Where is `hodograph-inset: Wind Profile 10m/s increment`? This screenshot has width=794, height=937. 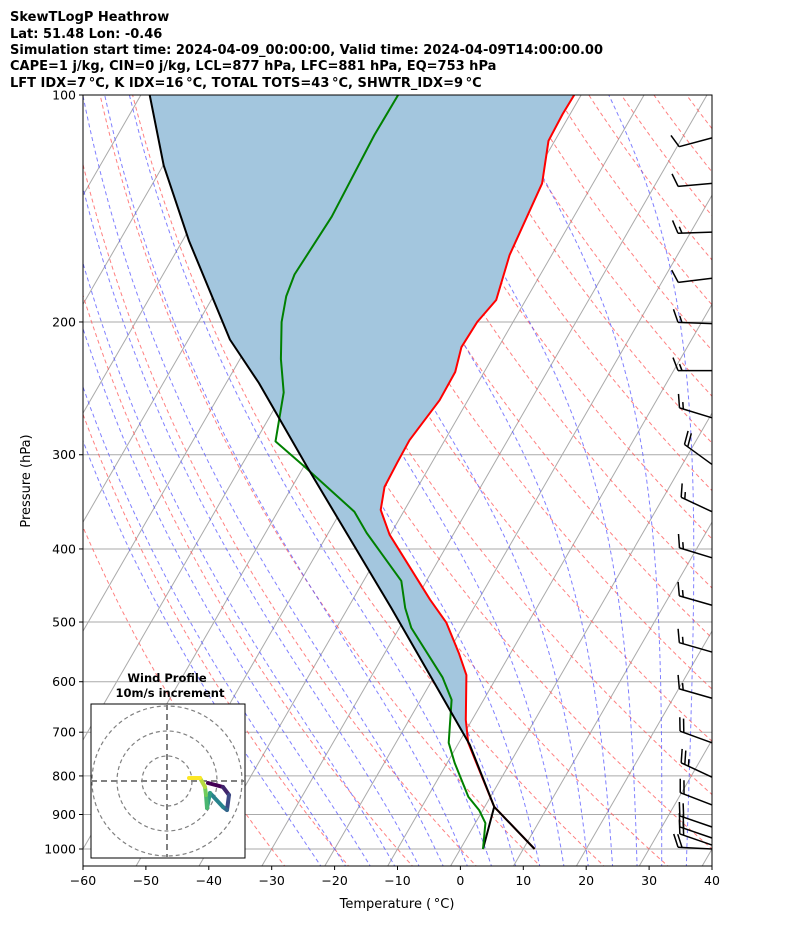
hodograph-inset: Wind Profile 10m/s increment is located at coordinates (168, 765).